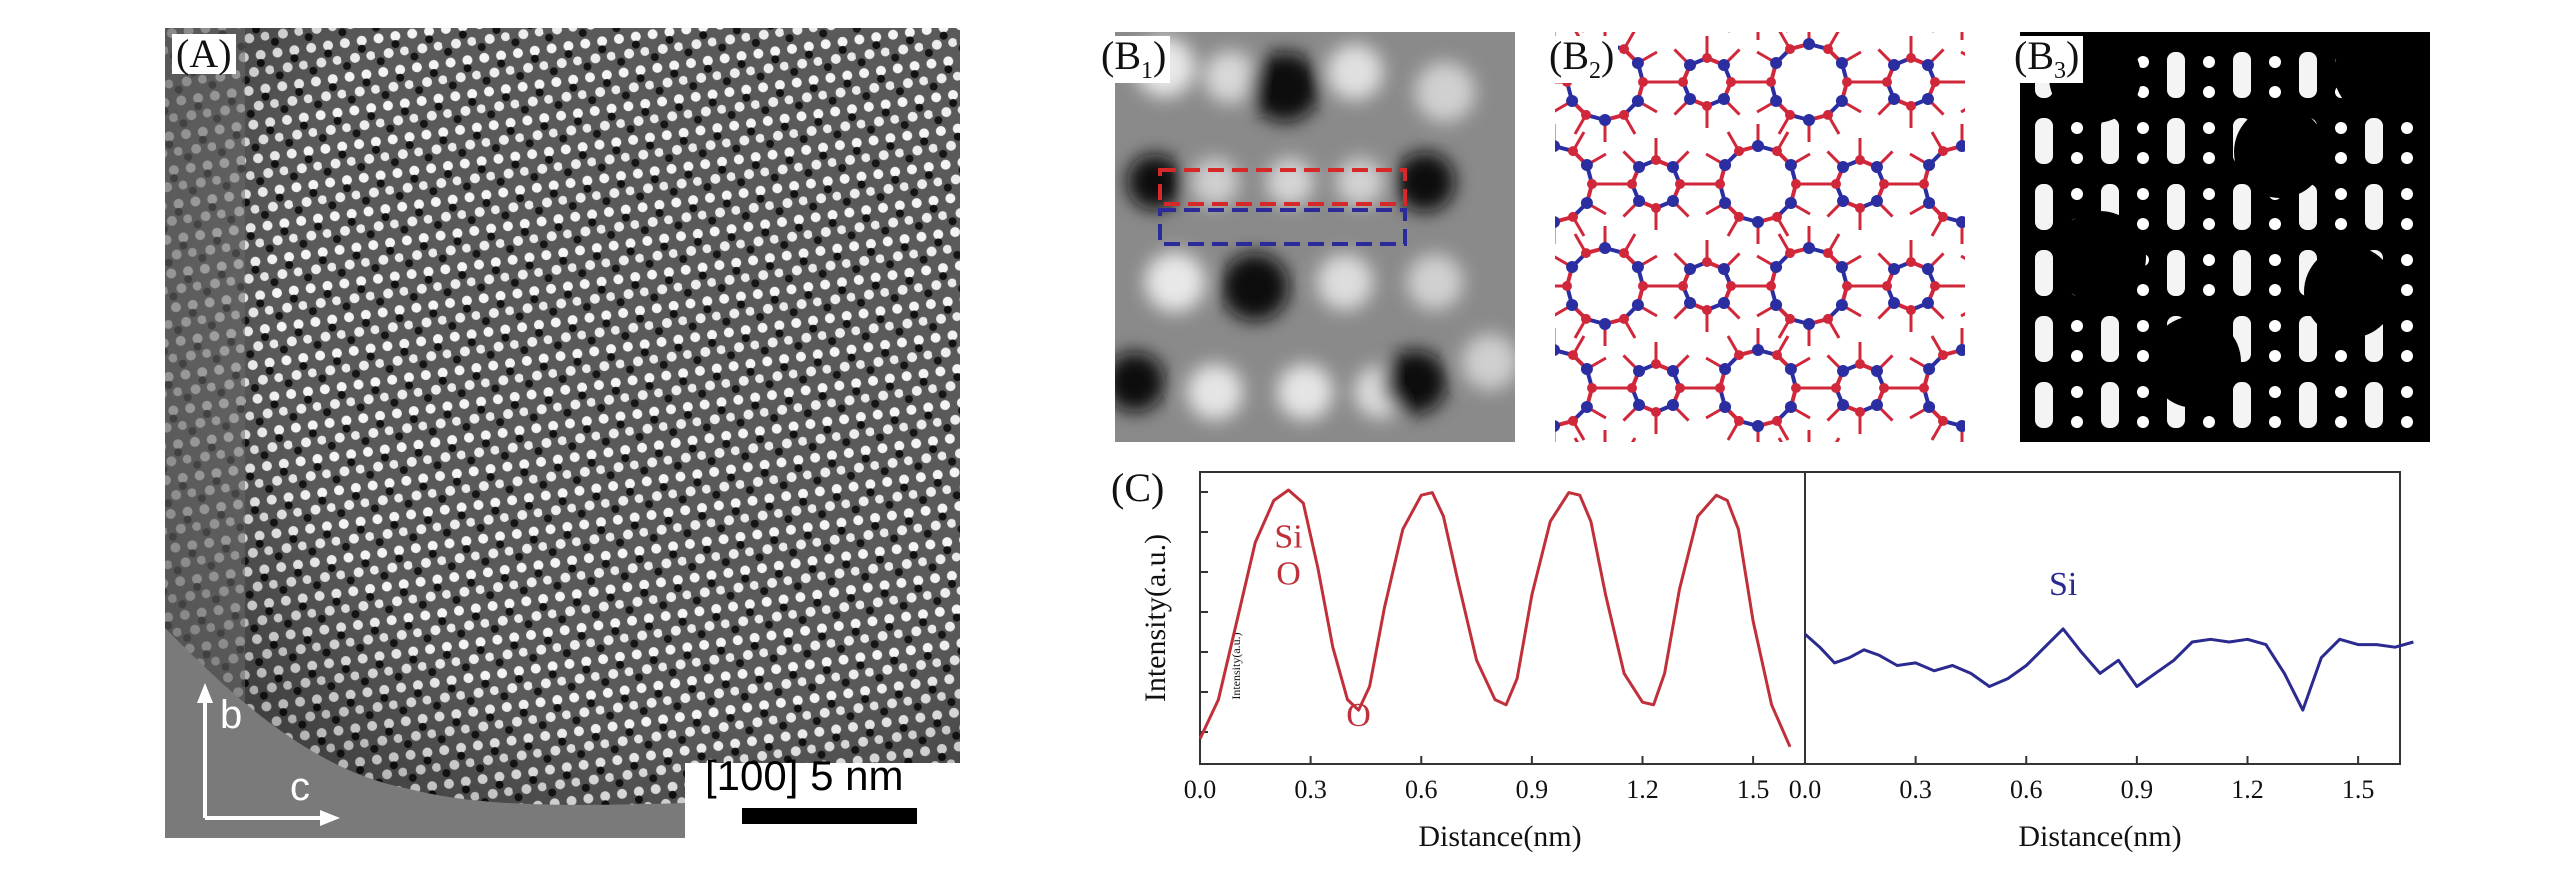  What do you see at coordinates (1569, 55) in the screenshot?
I see `panel-b2-label-main: (B` at bounding box center [1569, 55].